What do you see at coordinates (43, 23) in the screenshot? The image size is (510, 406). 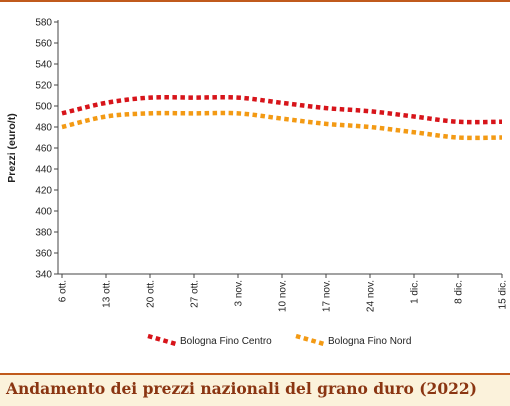 I see `y-tick-label: 580` at bounding box center [43, 23].